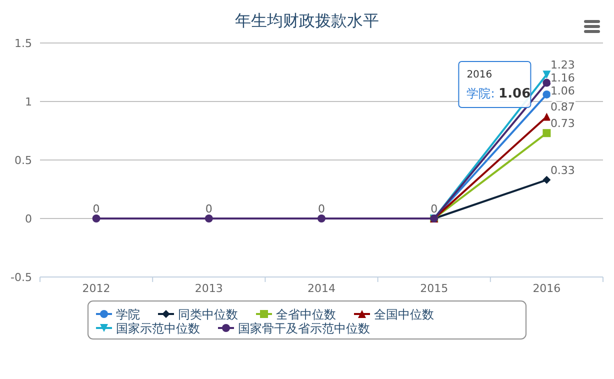 This screenshot has height=379, width=614. Describe the element at coordinates (128, 315) in the screenshot. I see `legend-label: 学院` at that location.